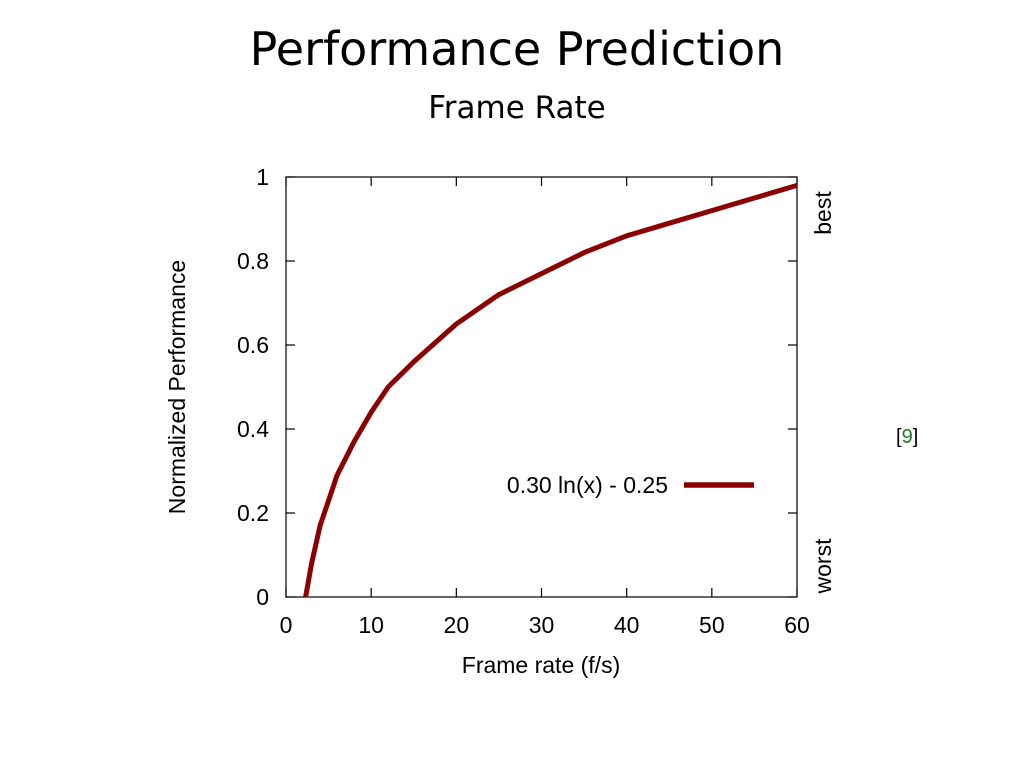 The image size is (1024, 768). I want to click on x-tick-label: 40, so click(627, 625).